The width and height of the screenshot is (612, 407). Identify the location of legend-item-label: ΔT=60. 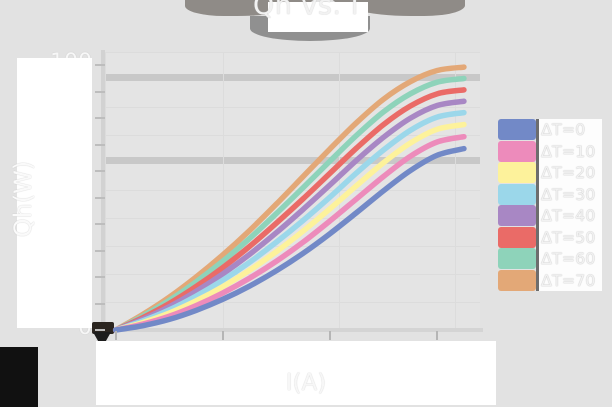
(568, 258).